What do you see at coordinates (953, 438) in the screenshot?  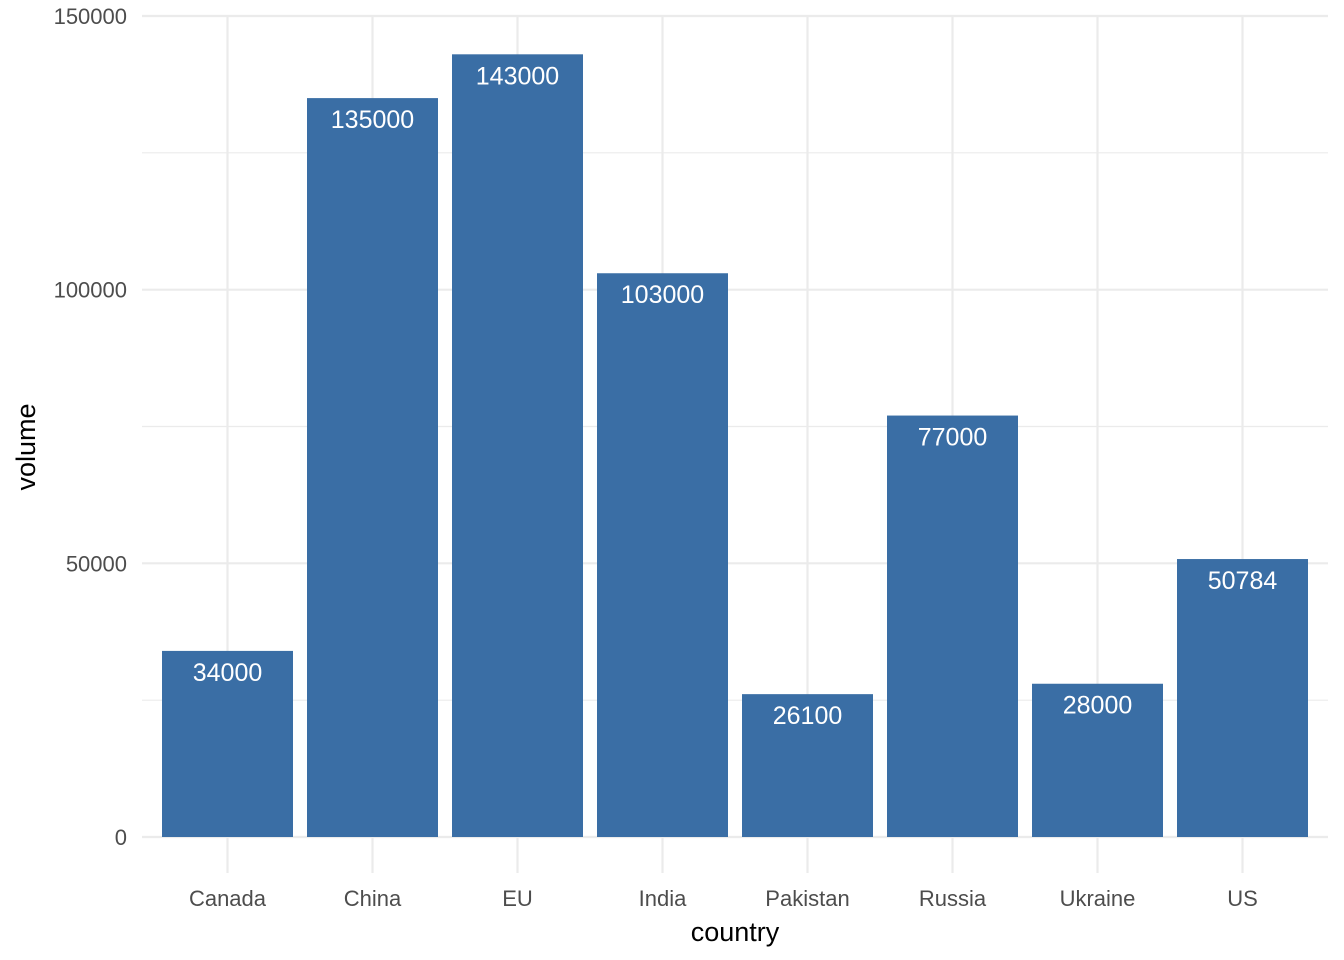 I see `data-label: 77000` at bounding box center [953, 438].